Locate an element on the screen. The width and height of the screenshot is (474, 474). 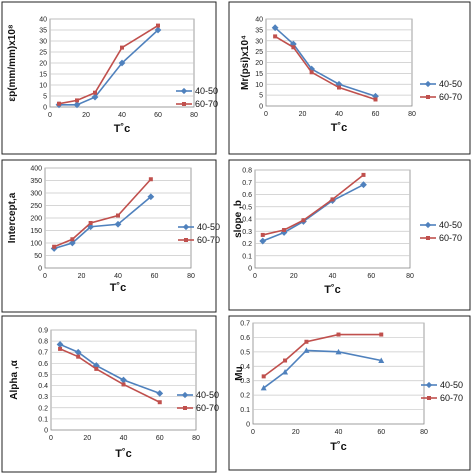
y-tick-label: 0.8 is located at coordinates (43, 342).